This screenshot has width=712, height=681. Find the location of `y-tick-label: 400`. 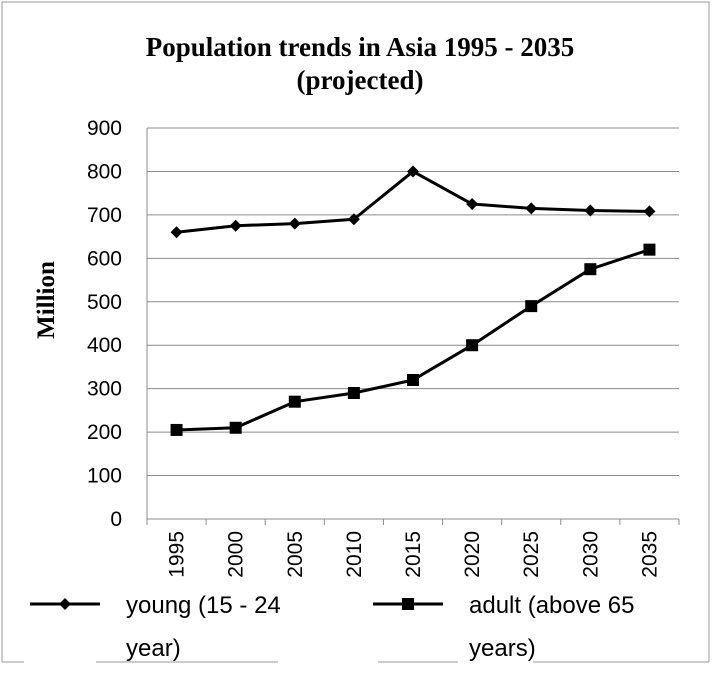

y-tick-label: 400 is located at coordinates (104, 345).